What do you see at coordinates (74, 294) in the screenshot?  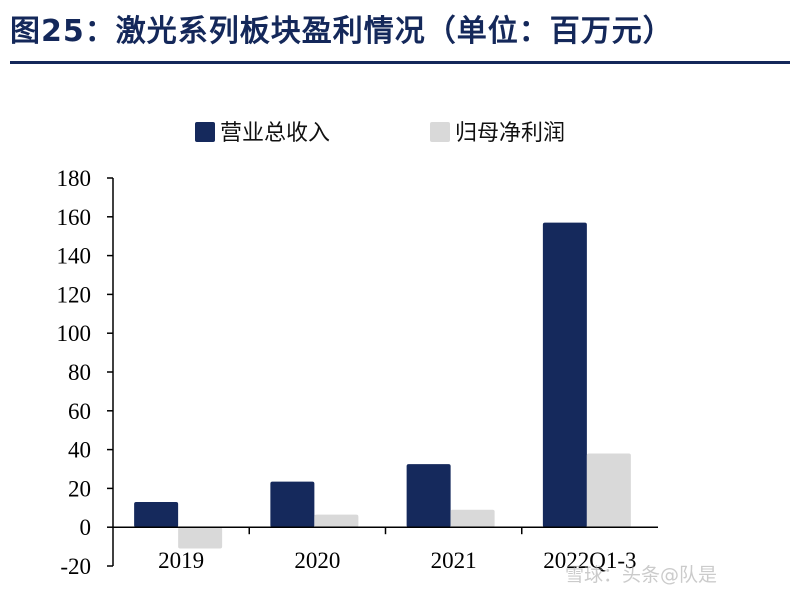 I see `y-tick-label: 120` at bounding box center [74, 294].